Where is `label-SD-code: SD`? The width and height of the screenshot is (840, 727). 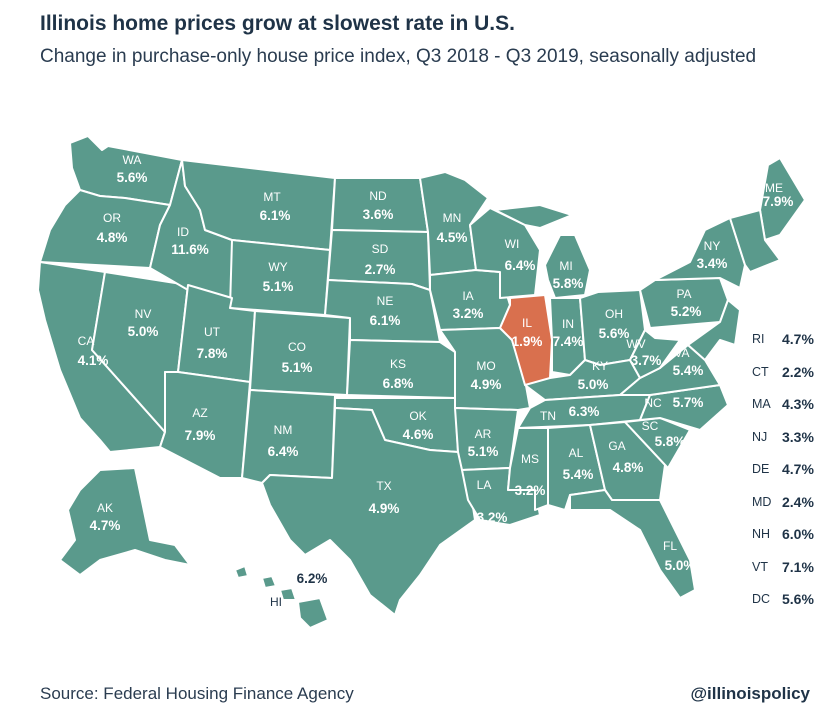 label-SD-code: SD is located at coordinates (380, 249).